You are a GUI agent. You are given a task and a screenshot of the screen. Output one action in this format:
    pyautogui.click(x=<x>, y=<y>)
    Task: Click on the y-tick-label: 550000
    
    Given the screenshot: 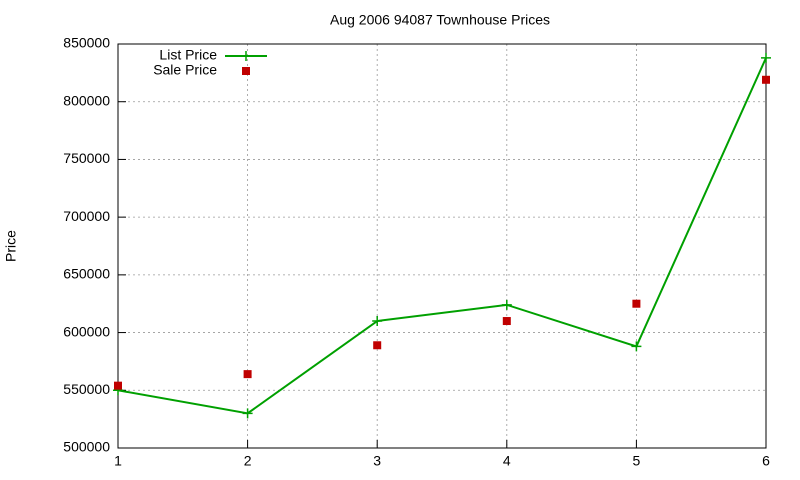 What is the action you would take?
    pyautogui.click(x=86, y=389)
    